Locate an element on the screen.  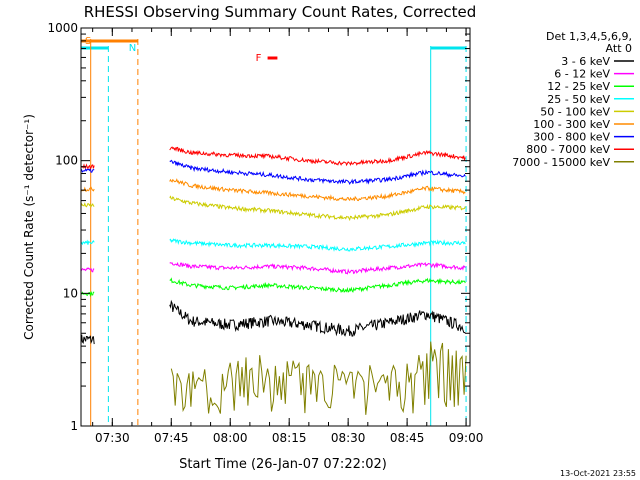
x-tick-label: 07:30 is located at coordinates (112, 438).